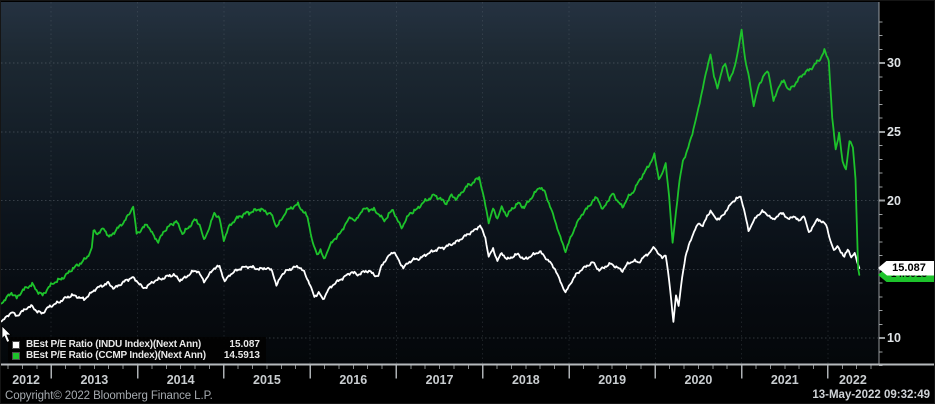 This screenshot has width=935, height=404. Describe the element at coordinates (94, 380) in the screenshot. I see `x-axis-year-label: 2013` at that location.